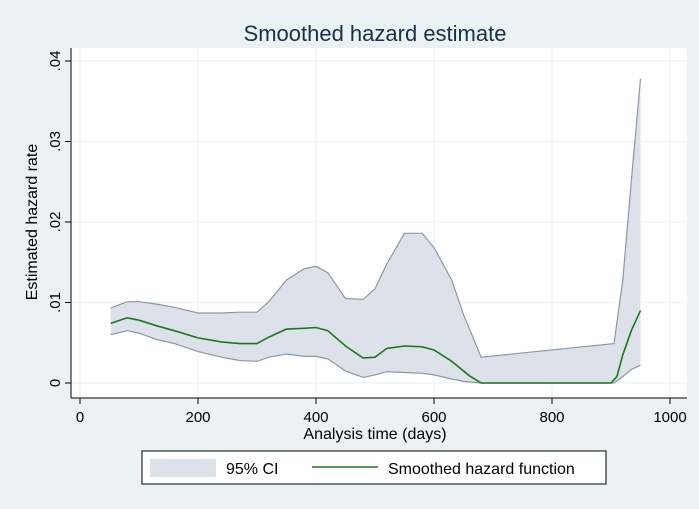 Image resolution: width=699 pixels, height=509 pixels. What do you see at coordinates (55, 302) in the screenshot?
I see `y-tick-label: .01` at bounding box center [55, 302].